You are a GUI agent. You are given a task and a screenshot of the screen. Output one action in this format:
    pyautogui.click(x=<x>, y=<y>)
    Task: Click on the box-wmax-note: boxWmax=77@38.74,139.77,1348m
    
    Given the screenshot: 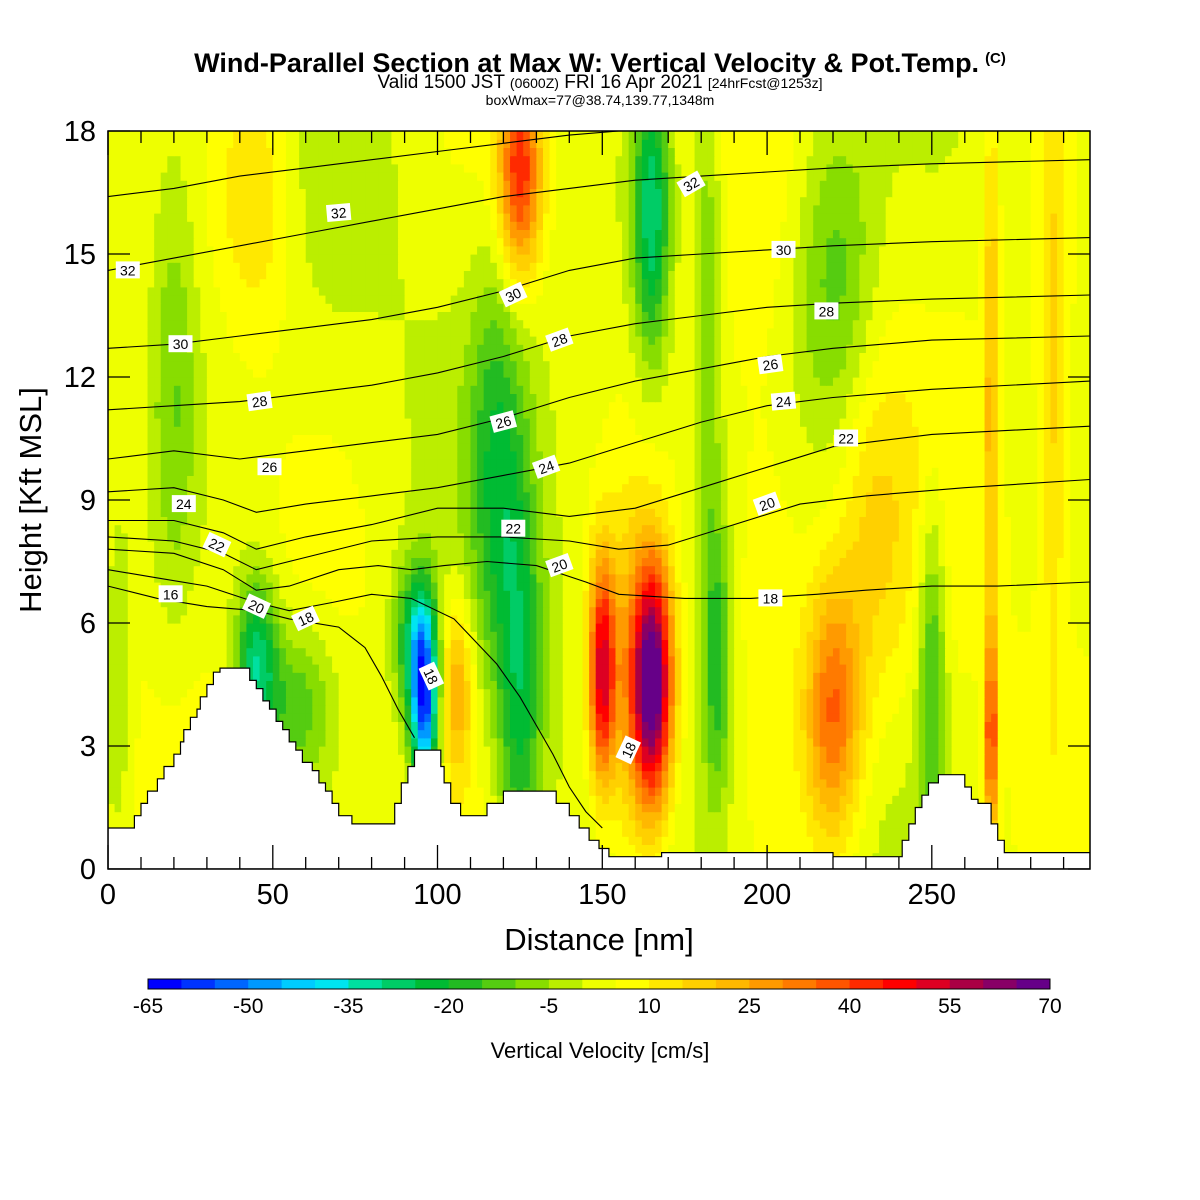 What is the action you would take?
    pyautogui.click(x=600, y=100)
    